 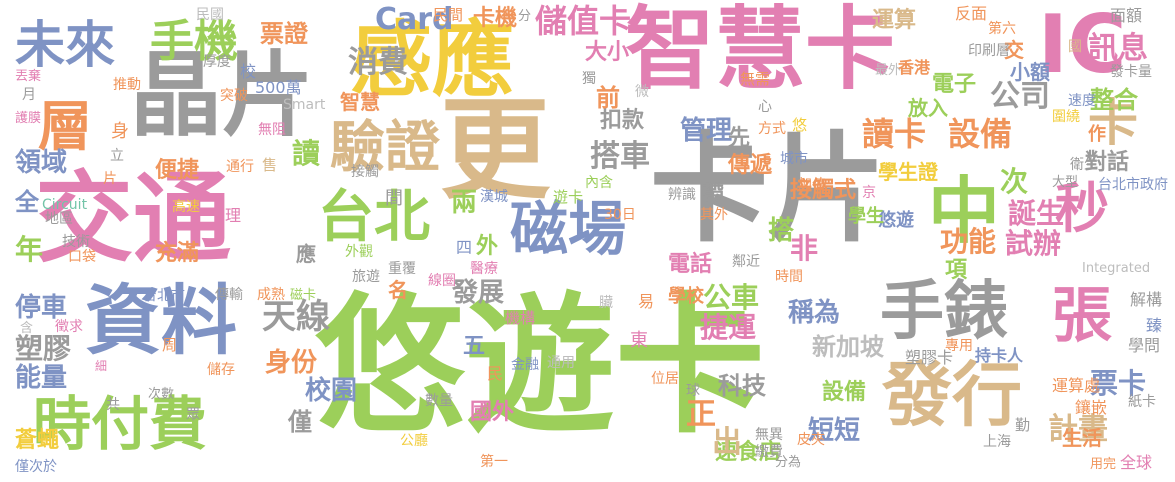 I want to click on cloud-word: 傳輸, so click(x=229, y=295).